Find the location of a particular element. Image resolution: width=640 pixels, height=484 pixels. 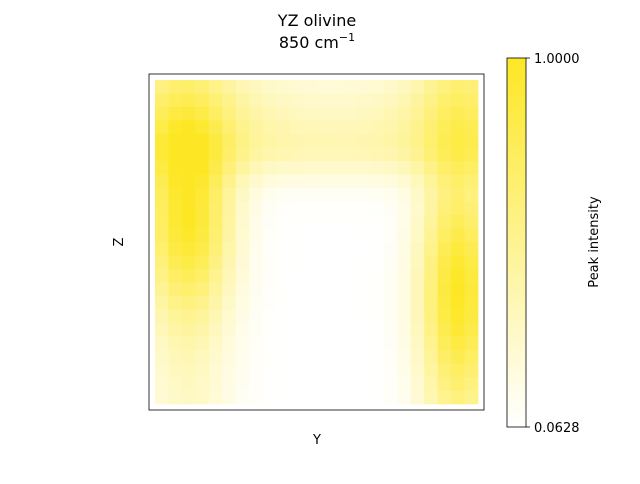

colorbar-min-label: 0.0628 is located at coordinates (557, 428).